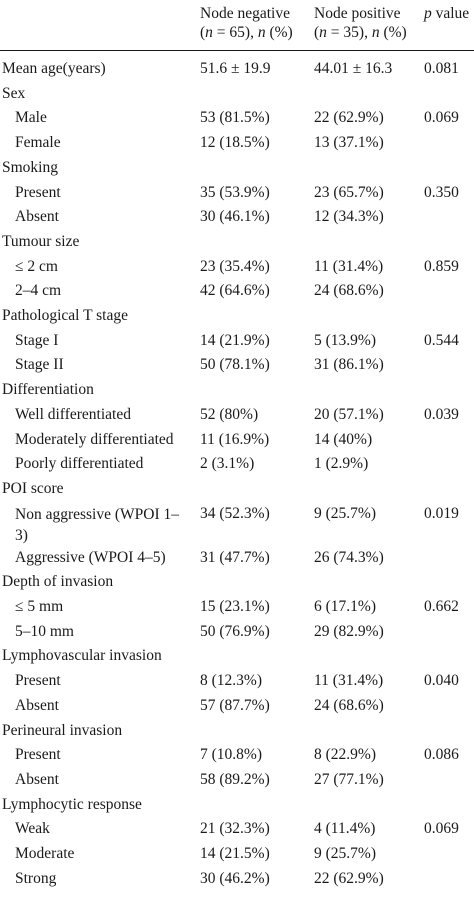 Image resolution: width=474 pixels, height=899 pixels. What do you see at coordinates (345, 340) in the screenshot?
I see `cell-node-positive: 5 (13.9%)` at bounding box center [345, 340].